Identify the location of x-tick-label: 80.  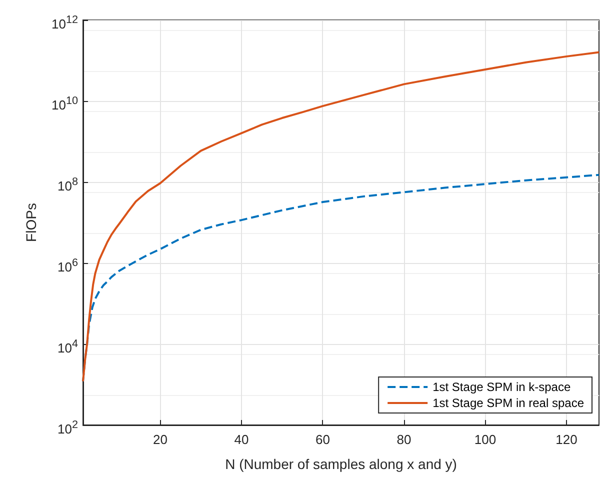
(404, 439).